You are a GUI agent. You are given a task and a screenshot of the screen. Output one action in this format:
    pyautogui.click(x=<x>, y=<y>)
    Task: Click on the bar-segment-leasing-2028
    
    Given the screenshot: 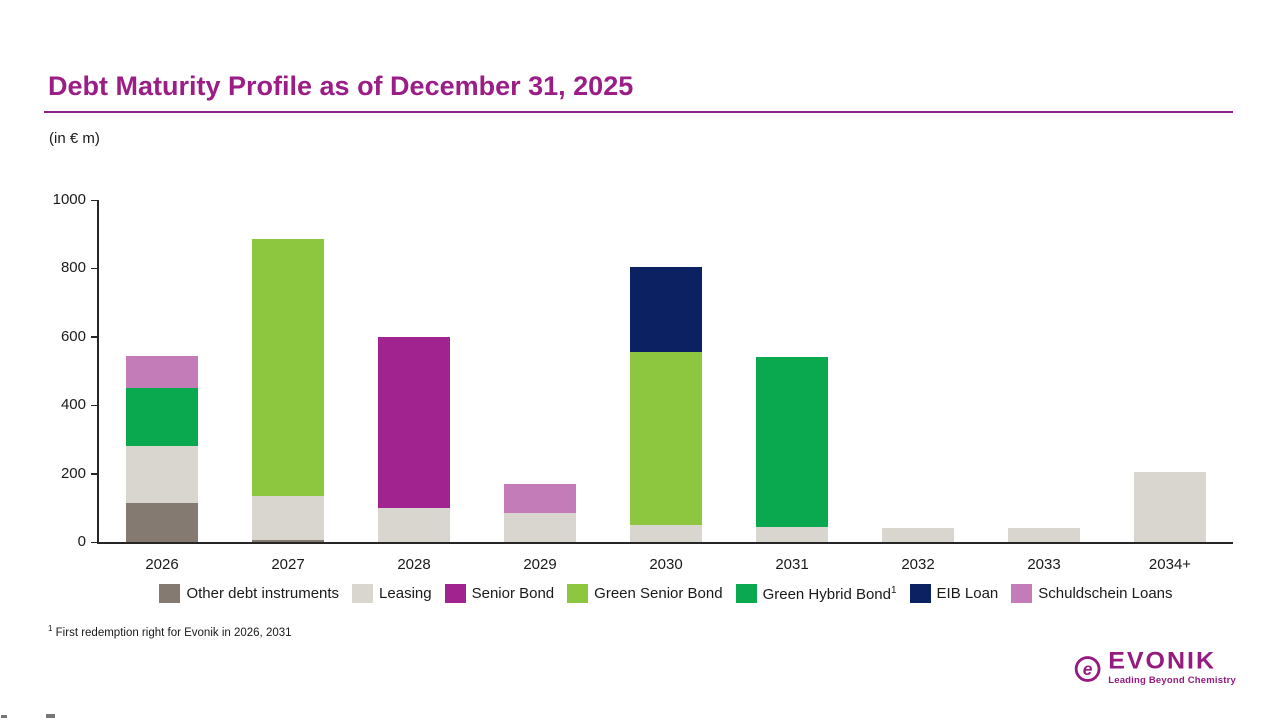 What is the action you would take?
    pyautogui.click(x=414, y=524)
    